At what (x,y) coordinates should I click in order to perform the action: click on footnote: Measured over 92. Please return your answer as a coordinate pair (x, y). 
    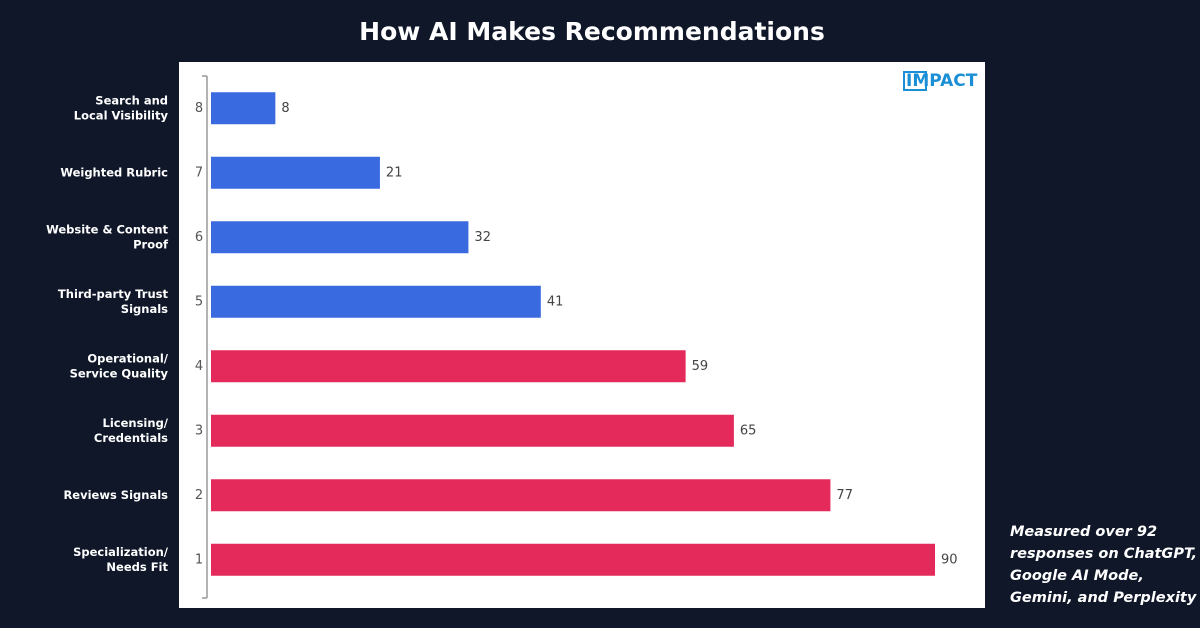
    Looking at the image, I should click on (1083, 532).